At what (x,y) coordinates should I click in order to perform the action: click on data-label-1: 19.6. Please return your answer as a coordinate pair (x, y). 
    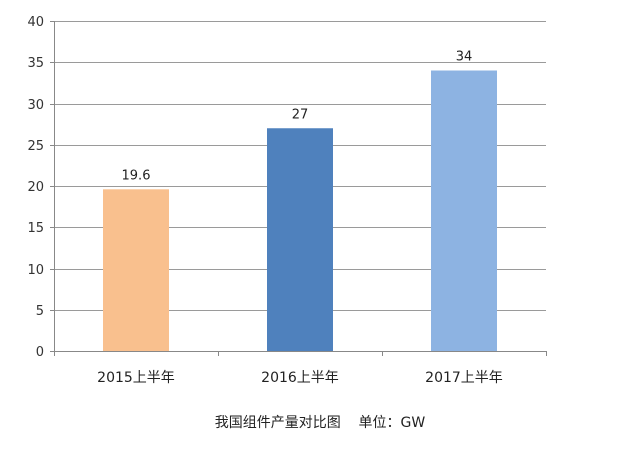
    Looking at the image, I should click on (136, 175).